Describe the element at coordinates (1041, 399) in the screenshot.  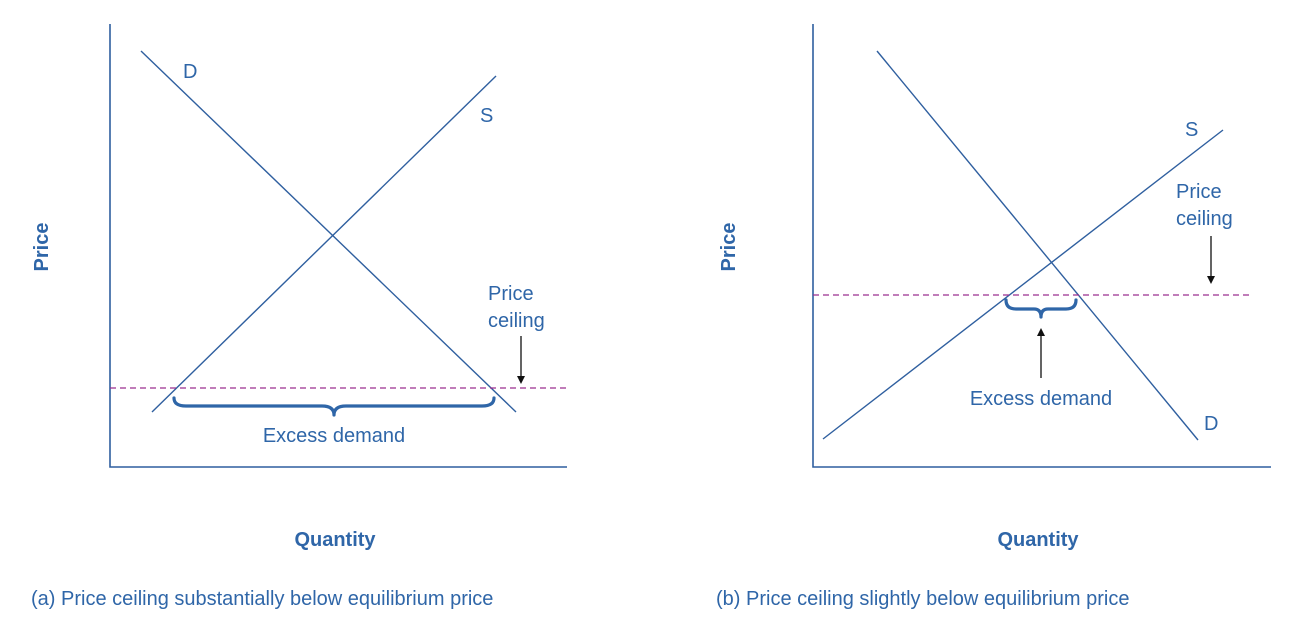
I see `panel-b-excess-demand-label: Excess demand` at that location.